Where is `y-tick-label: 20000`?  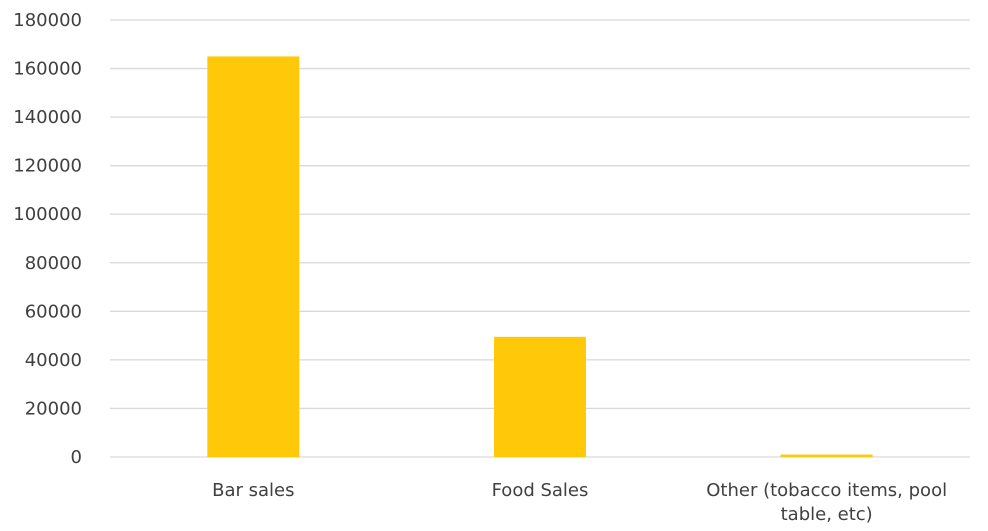
y-tick-label: 20000 is located at coordinates (53, 408).